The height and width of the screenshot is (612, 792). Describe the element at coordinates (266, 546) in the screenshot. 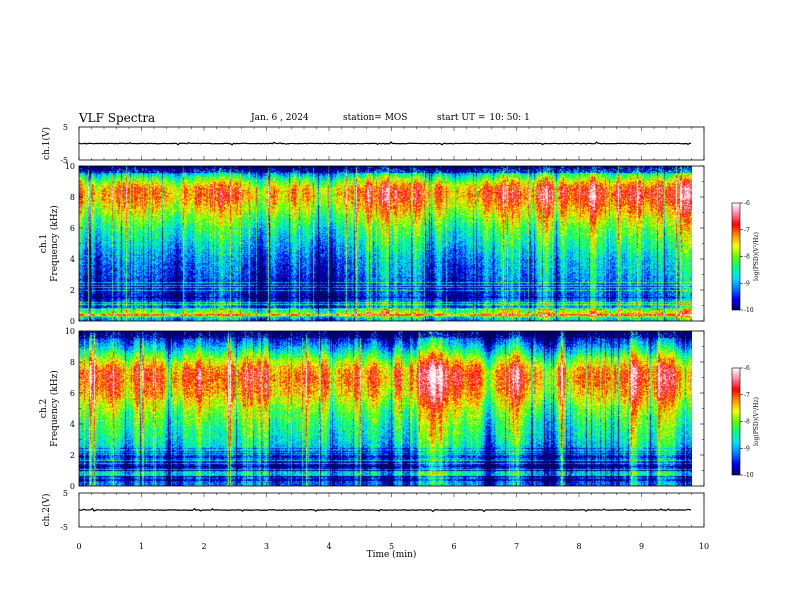

I see `x-tick-label: 3` at that location.